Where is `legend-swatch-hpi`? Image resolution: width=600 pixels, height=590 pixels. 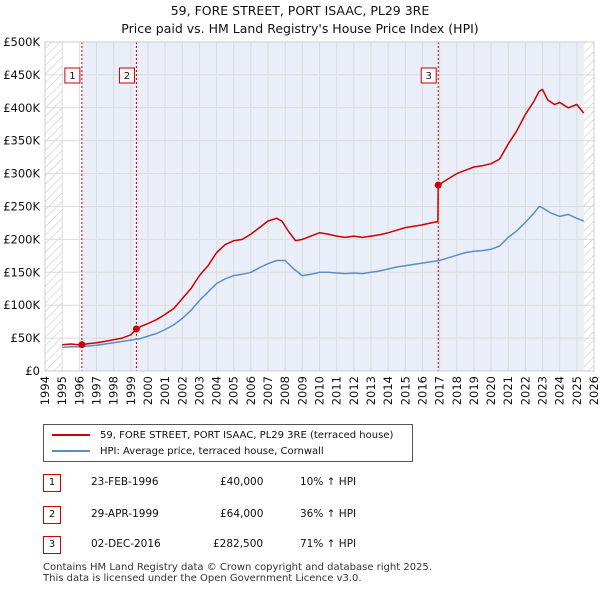 legend-swatch-hpi is located at coordinates (71, 451).